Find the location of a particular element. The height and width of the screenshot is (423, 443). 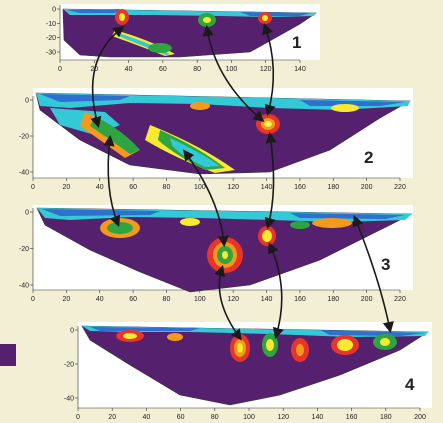

panel-2-y-axis: 0 -20 -40 is located at coordinates (26, 137).